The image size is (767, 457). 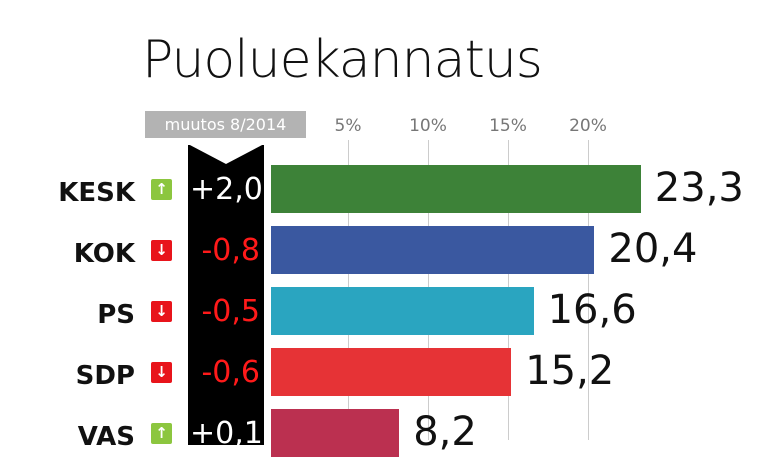 What do you see at coordinates (588, 290) in the screenshot?
I see `gridline` at bounding box center [588, 290].